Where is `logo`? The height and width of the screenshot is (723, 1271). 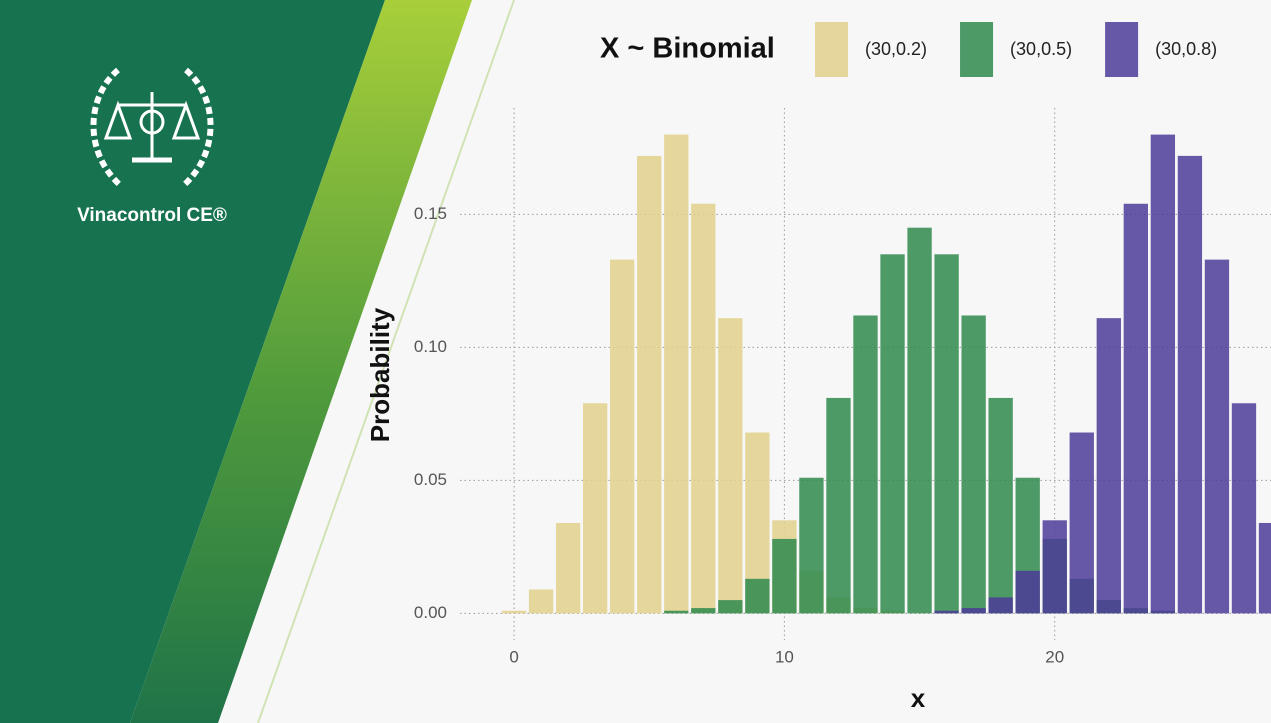 logo is located at coordinates (152, 127).